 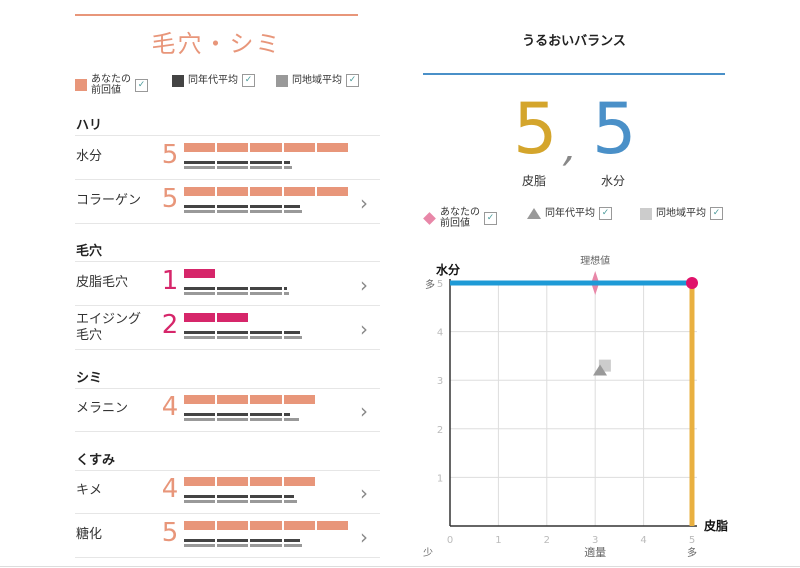 What do you see at coordinates (170, 155) in the screenshot?
I see `item-score: 5` at bounding box center [170, 155].